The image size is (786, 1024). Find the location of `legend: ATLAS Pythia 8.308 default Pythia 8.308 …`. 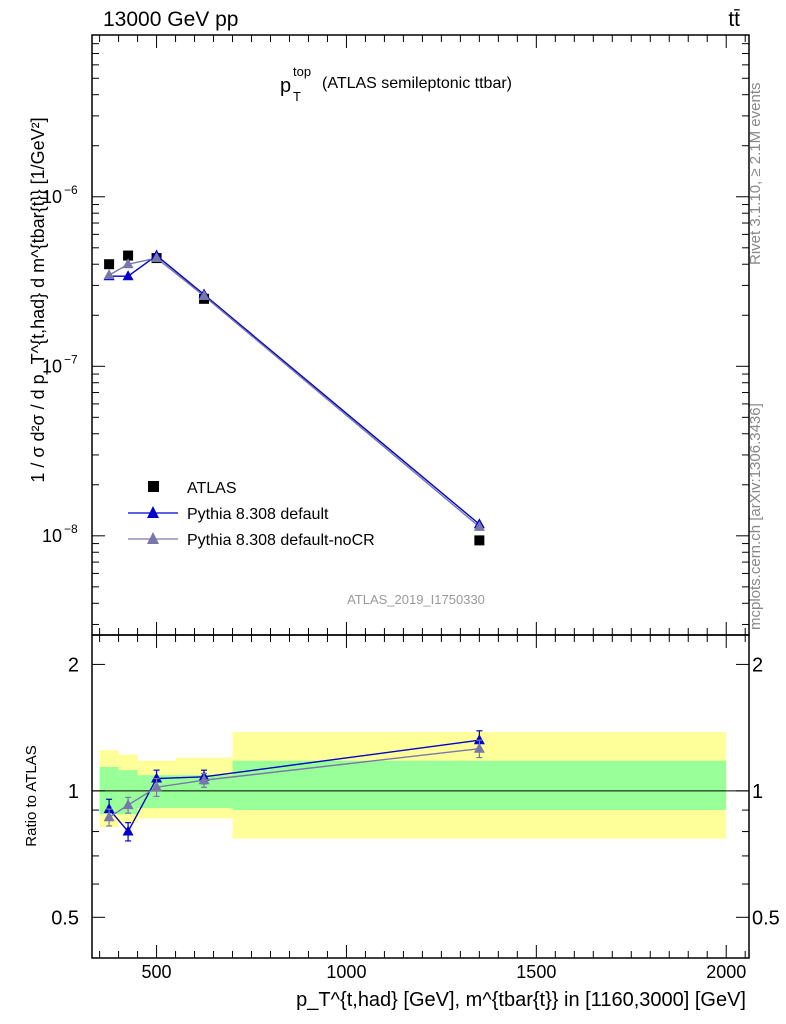

legend: ATLAS Pythia 8.308 default Pythia 8.308 … is located at coordinates (251, 514).